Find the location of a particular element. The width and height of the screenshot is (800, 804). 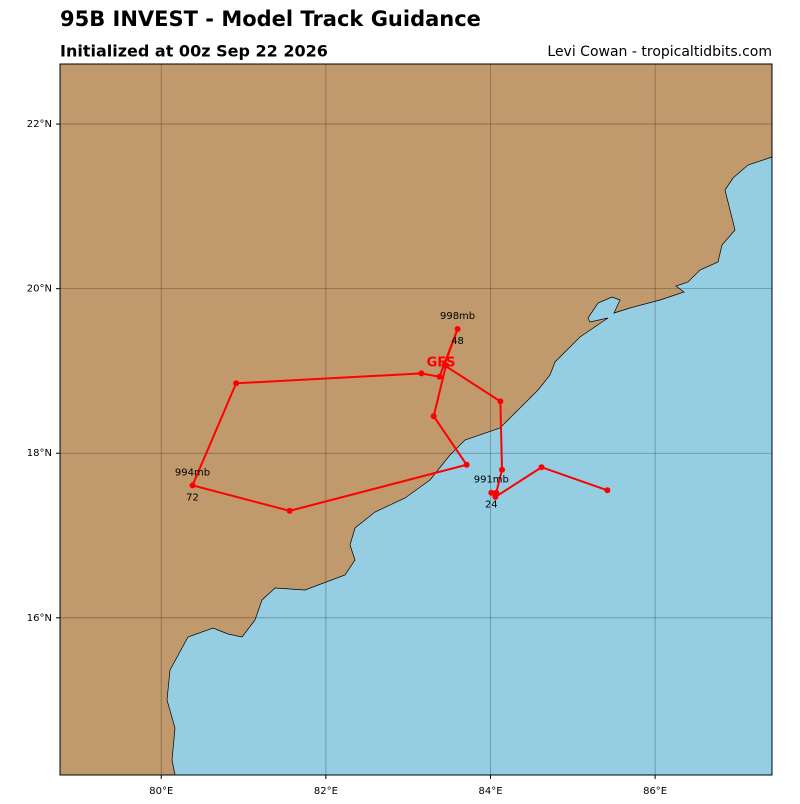

x-tick-label: 84°E is located at coordinates (490, 791).